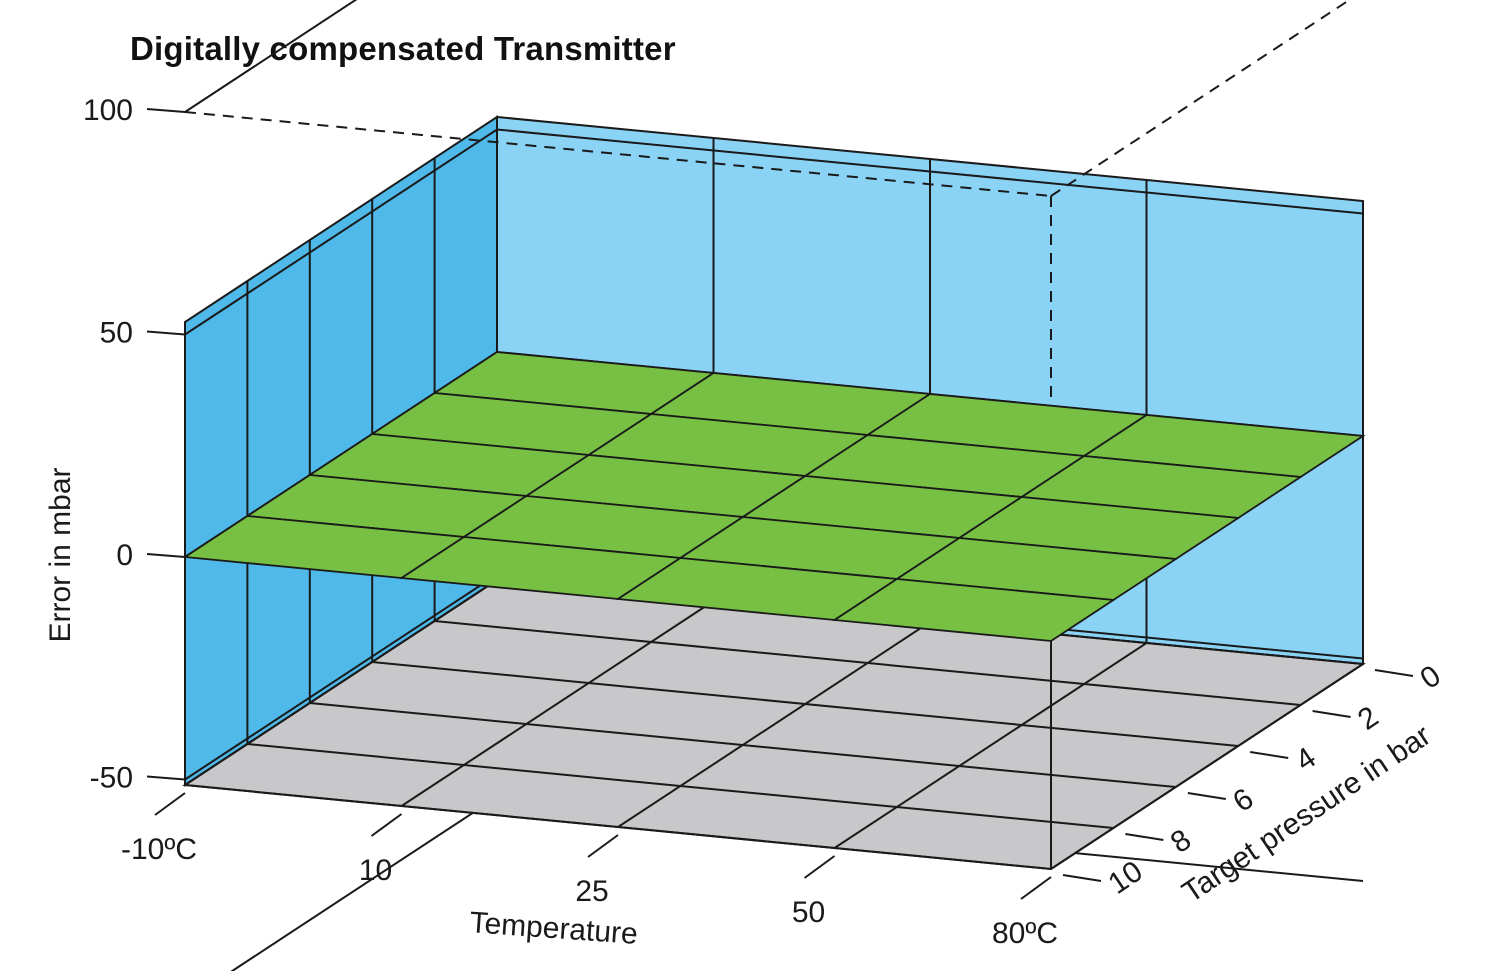 This screenshot has height=971, width=1500. I want to click on chart-title: Digitally compensated Transmitter, so click(403, 48).